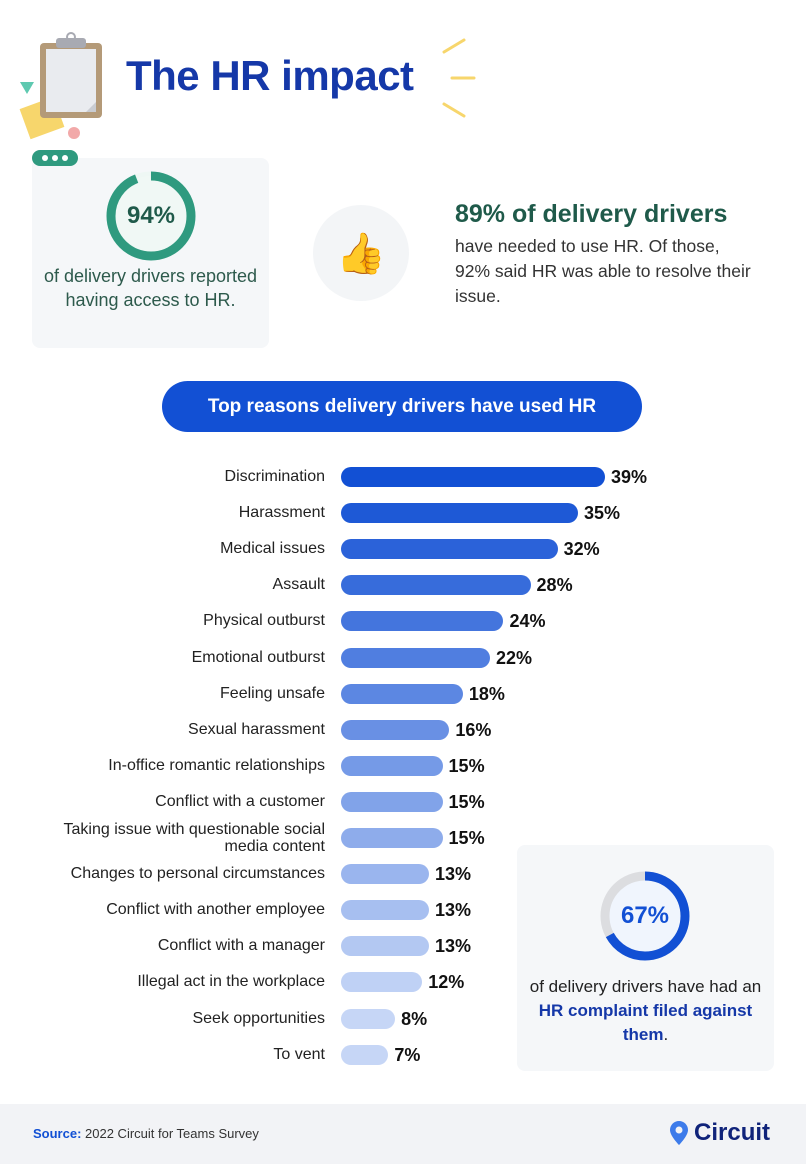  Describe the element at coordinates (591, 214) in the screenshot. I see `used-hr-headline: 89% of delivery drivers` at that location.